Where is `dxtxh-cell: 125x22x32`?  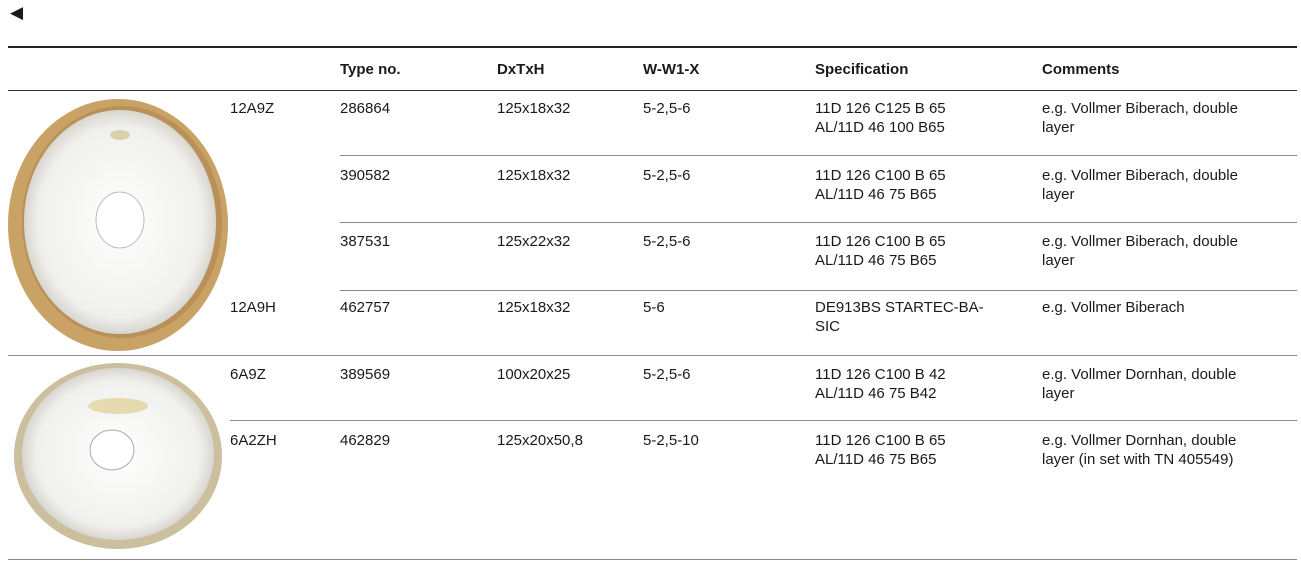
dxtxh-cell: 125x22x32 is located at coordinates (534, 241).